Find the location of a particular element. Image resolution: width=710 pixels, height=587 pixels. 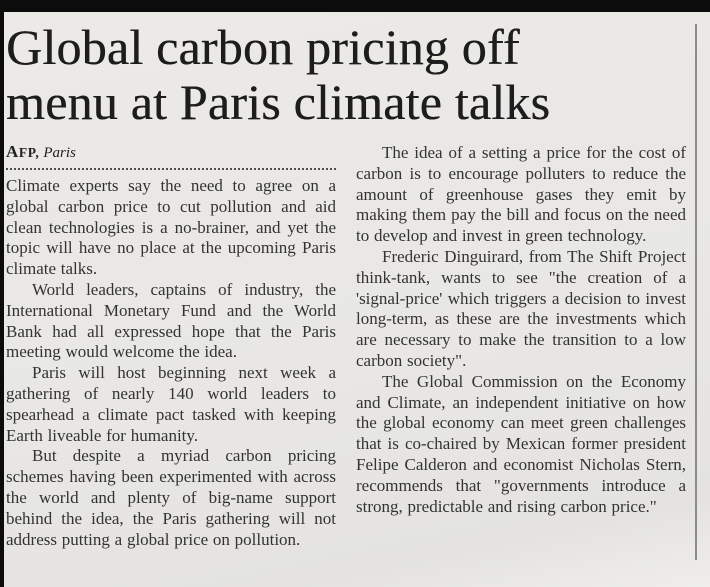

byline-divider is located at coordinates (171, 168).